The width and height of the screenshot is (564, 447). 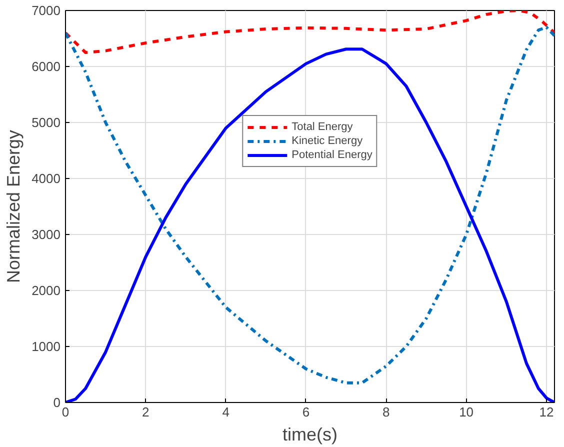 I want to click on y-axis-title: Normalized Energy, so click(x=14, y=207).